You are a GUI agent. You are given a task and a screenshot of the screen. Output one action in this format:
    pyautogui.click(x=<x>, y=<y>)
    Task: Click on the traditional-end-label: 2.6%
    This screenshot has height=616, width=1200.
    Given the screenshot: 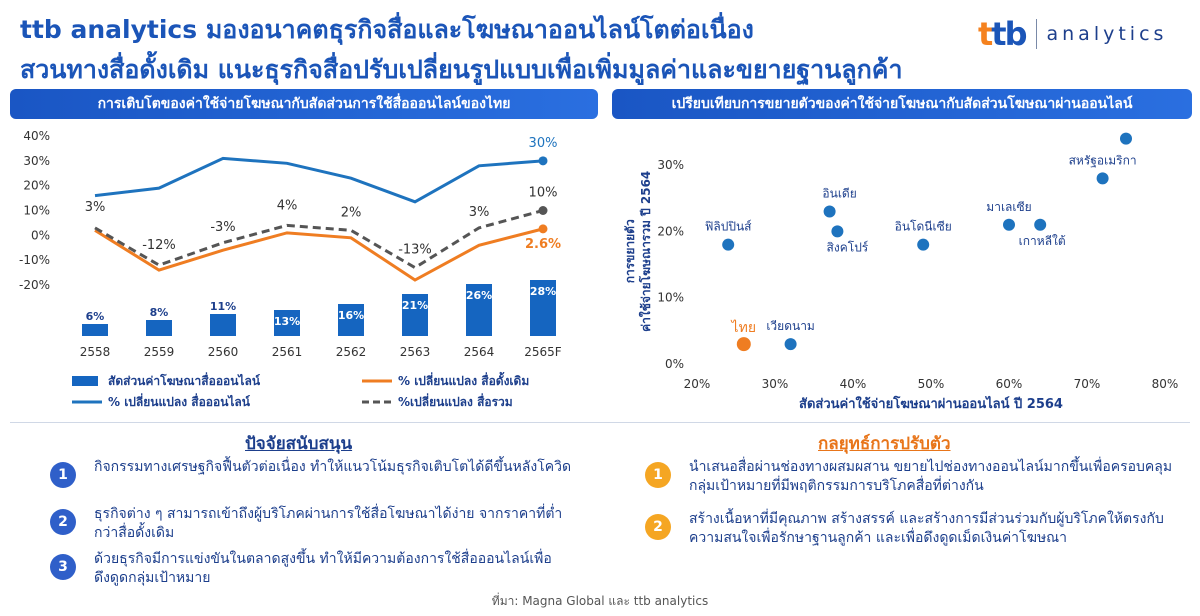 What is the action you would take?
    pyautogui.click(x=543, y=244)
    